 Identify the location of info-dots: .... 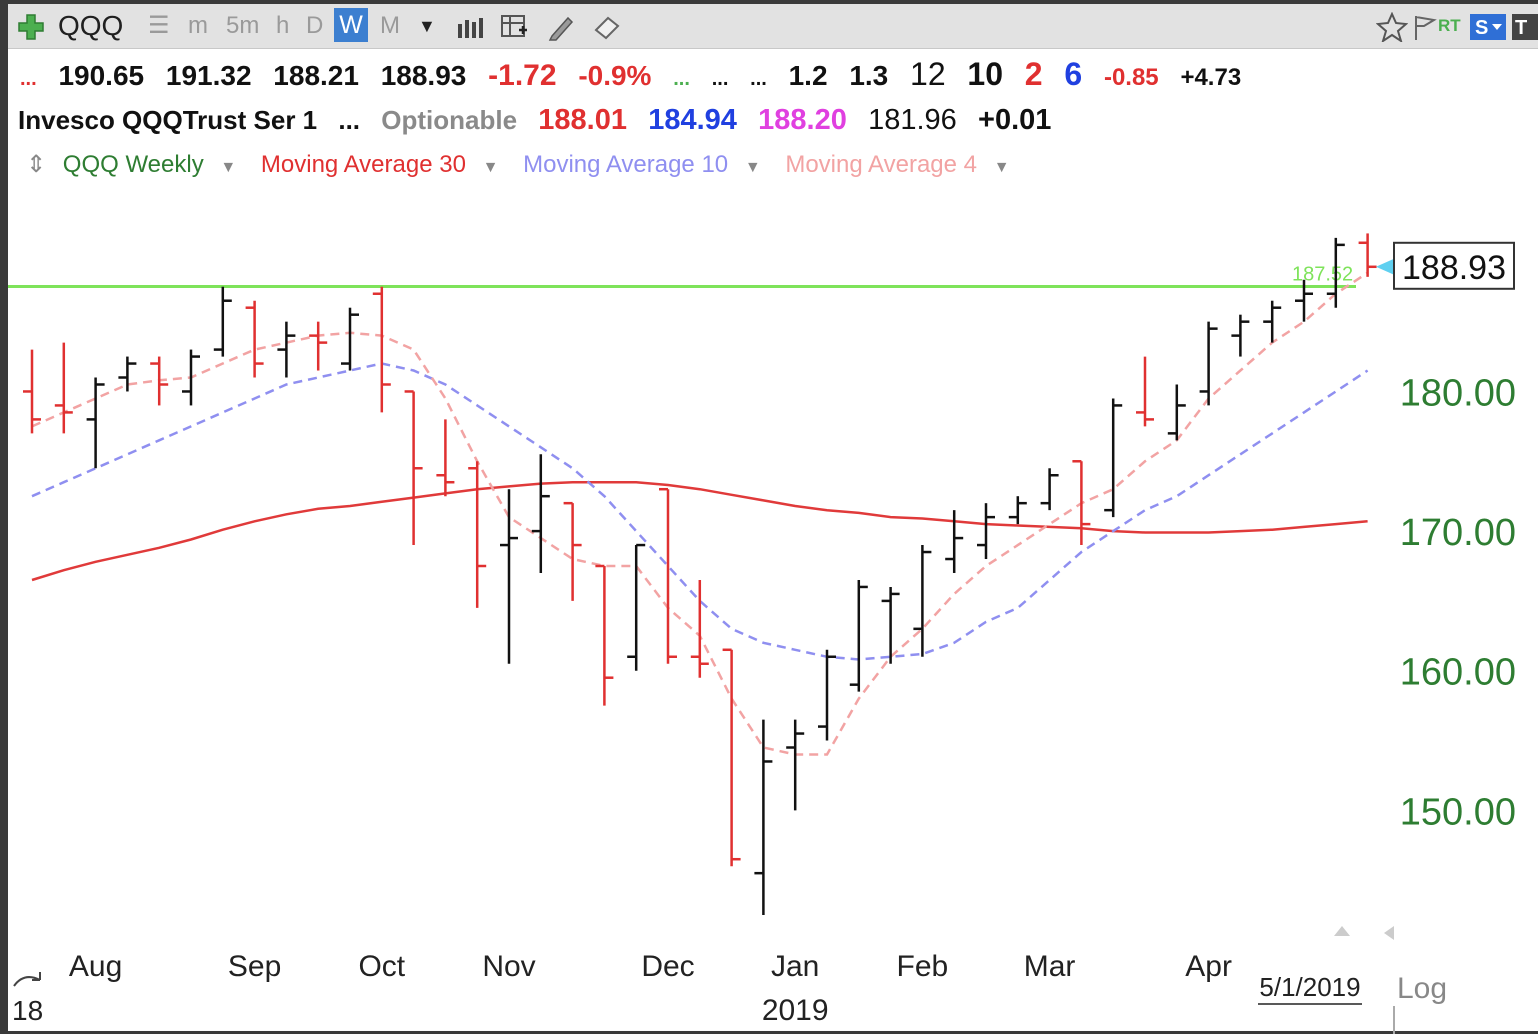
(349, 120).